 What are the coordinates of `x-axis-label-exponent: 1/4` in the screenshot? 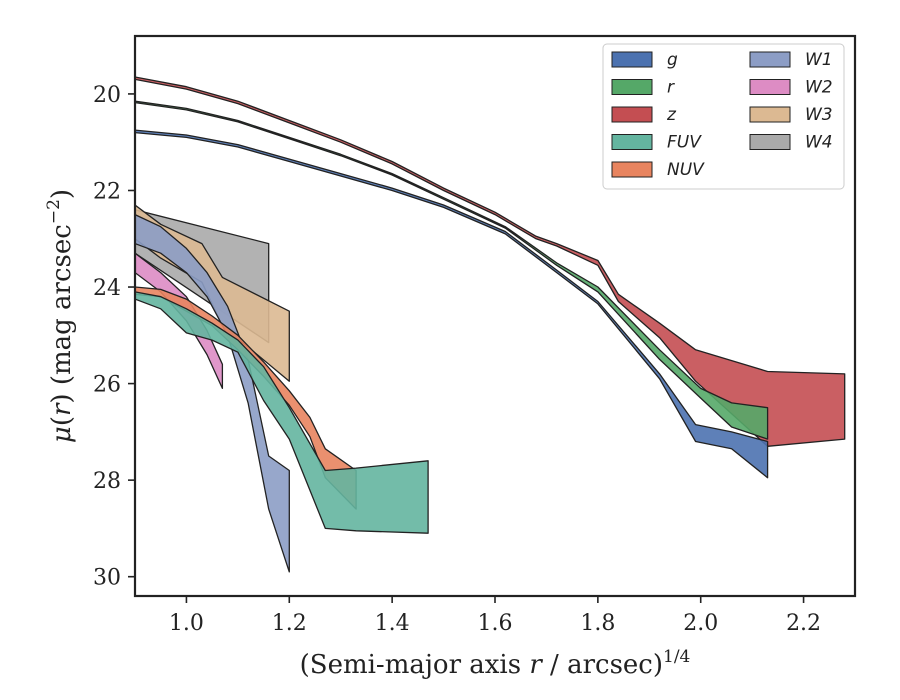 It's located at (676, 657).